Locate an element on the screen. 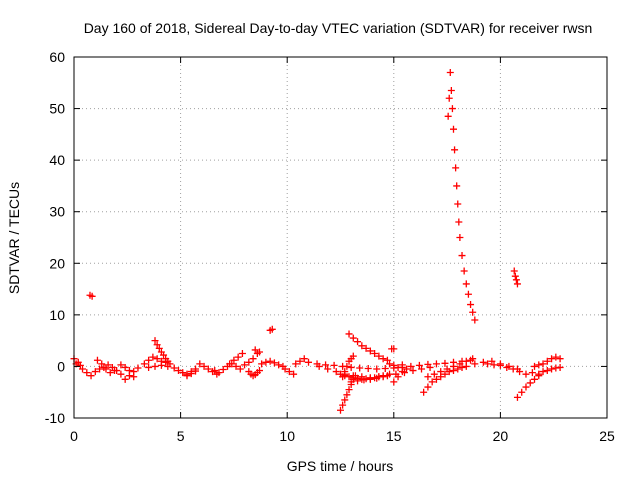 The width and height of the screenshot is (640, 480). x-tick-label: 10 is located at coordinates (287, 436).